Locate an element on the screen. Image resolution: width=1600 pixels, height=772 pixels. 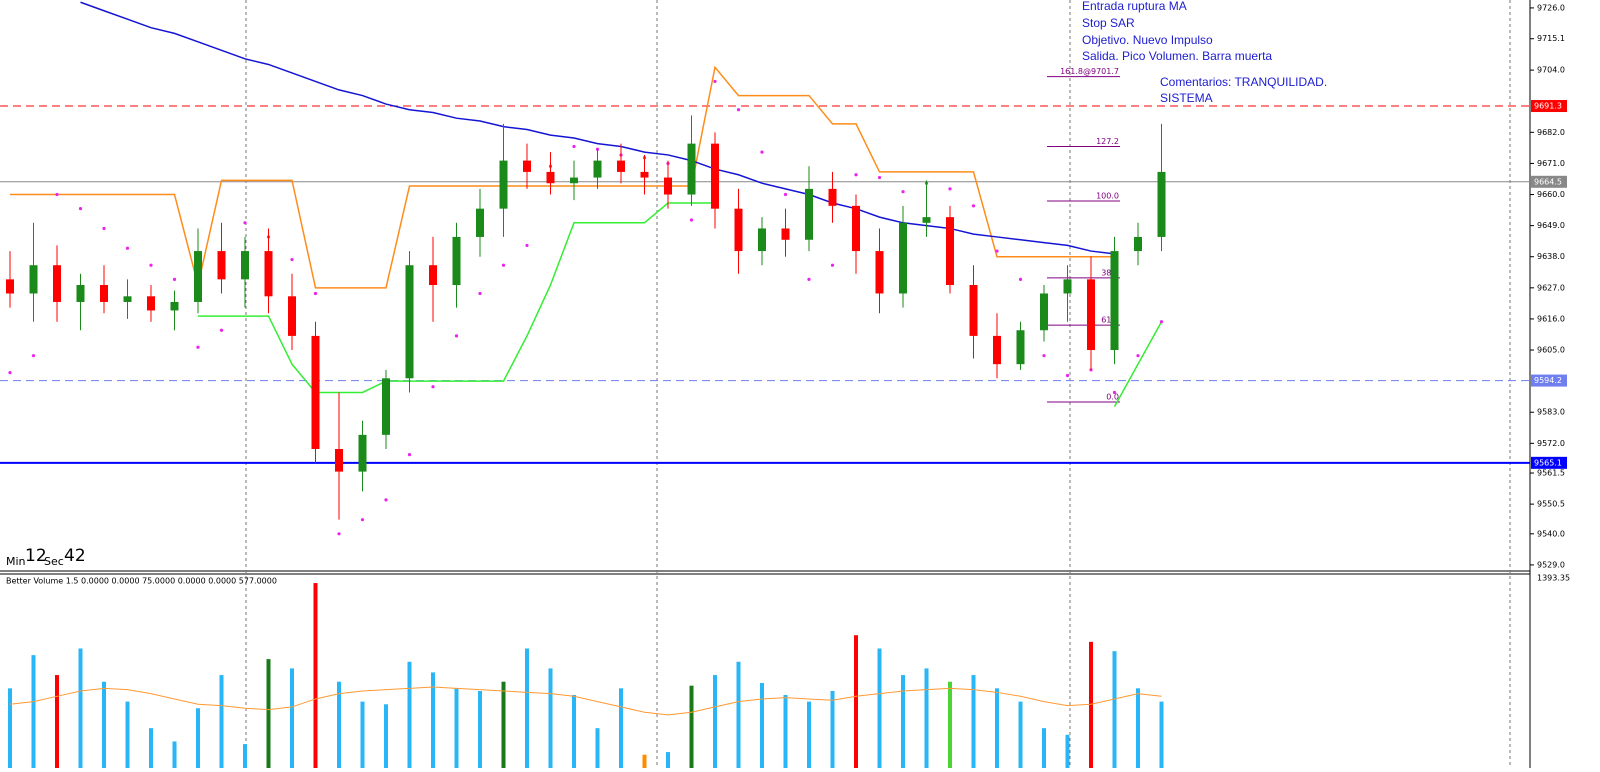
price-label: 9664.5 is located at coordinates (1548, 181).